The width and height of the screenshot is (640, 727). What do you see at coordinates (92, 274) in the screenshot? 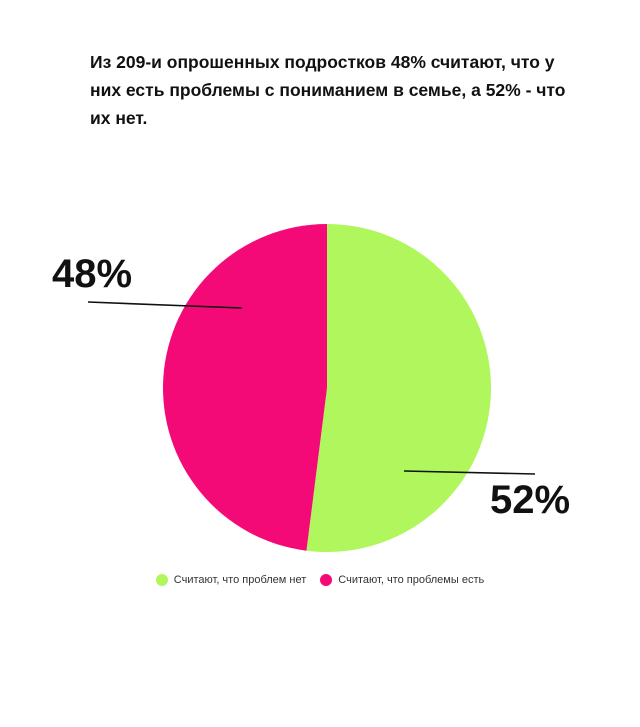
I see `slice-label-48: 48%` at bounding box center [92, 274].